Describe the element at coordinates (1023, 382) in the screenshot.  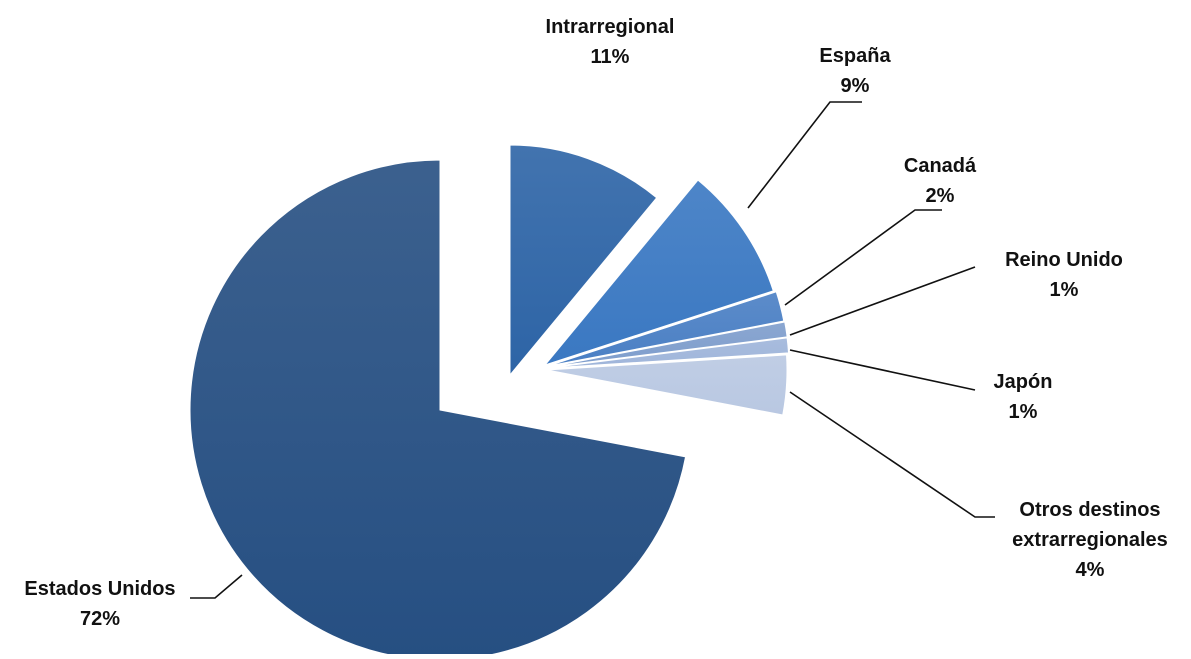
I see `category-label: Japón` at that location.